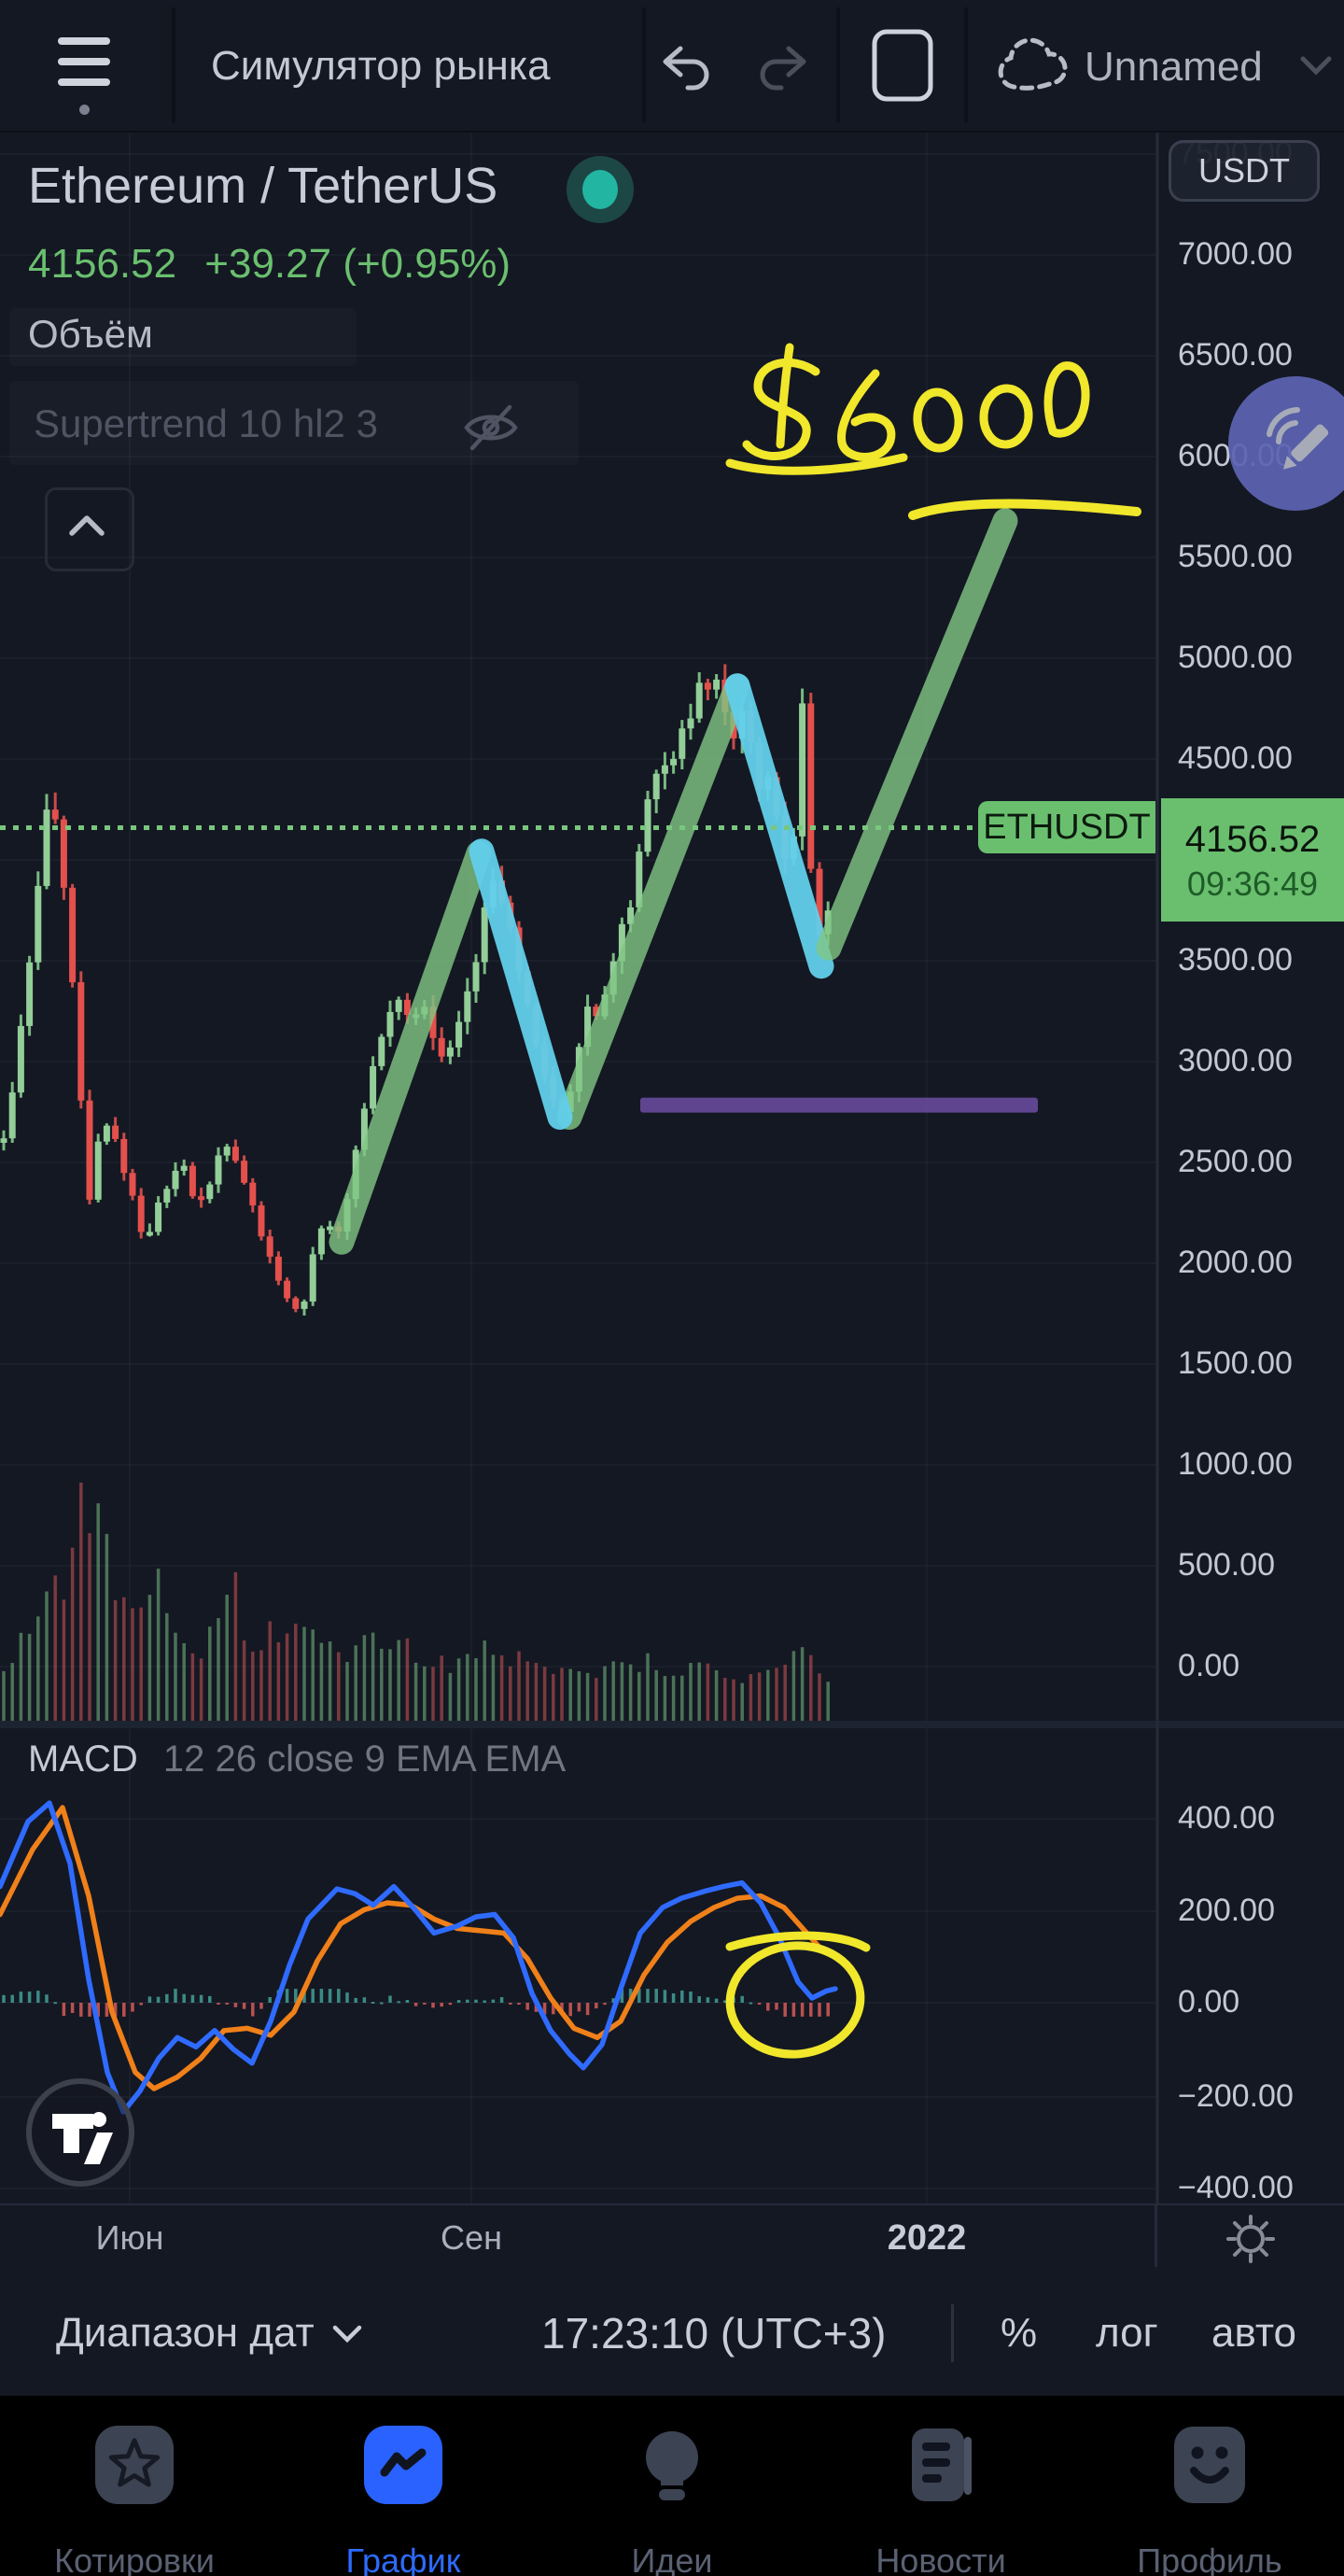  I want to click on bottom-navigation: Котировки График Идеи, so click(672, 2486).